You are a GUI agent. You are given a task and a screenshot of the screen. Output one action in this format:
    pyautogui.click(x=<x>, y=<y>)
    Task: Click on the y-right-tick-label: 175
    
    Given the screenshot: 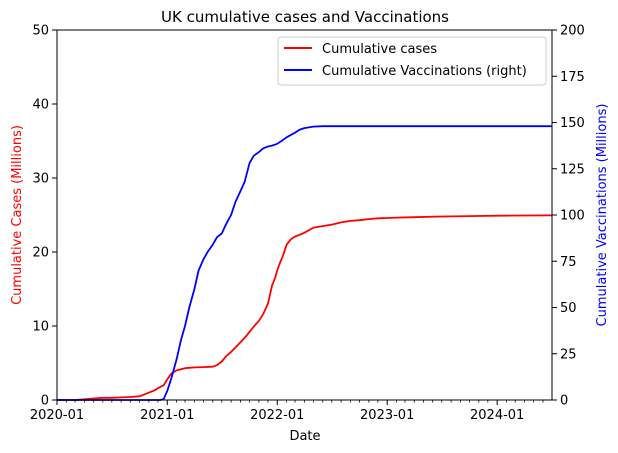 What is the action you would take?
    pyautogui.click(x=572, y=77)
    